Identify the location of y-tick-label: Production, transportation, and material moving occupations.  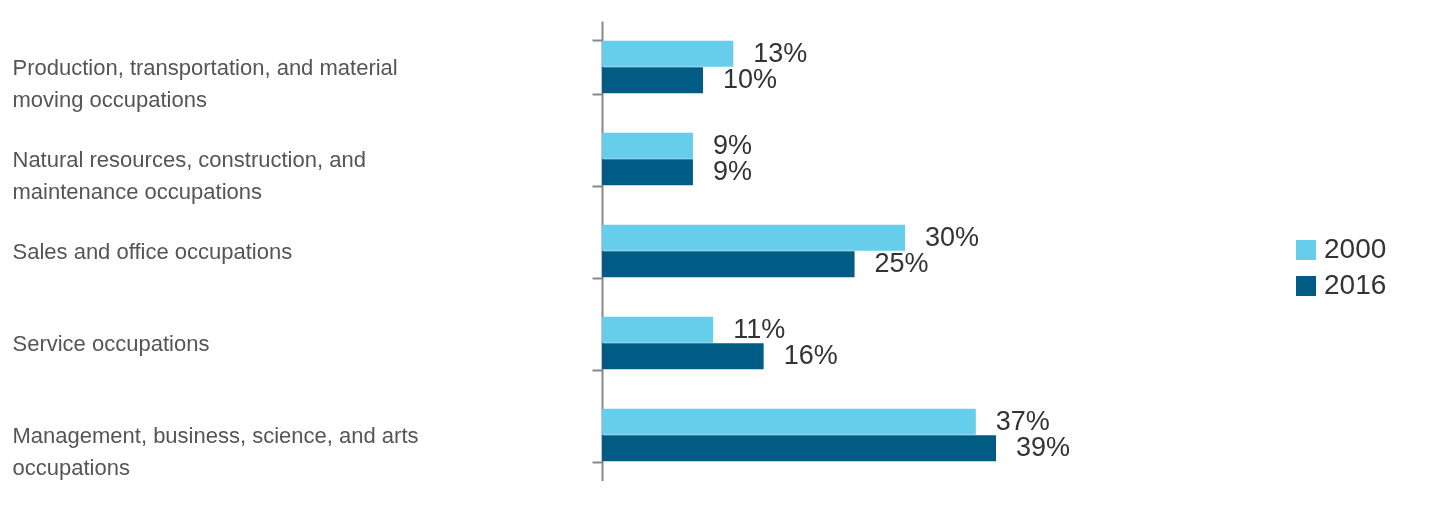
(205, 83).